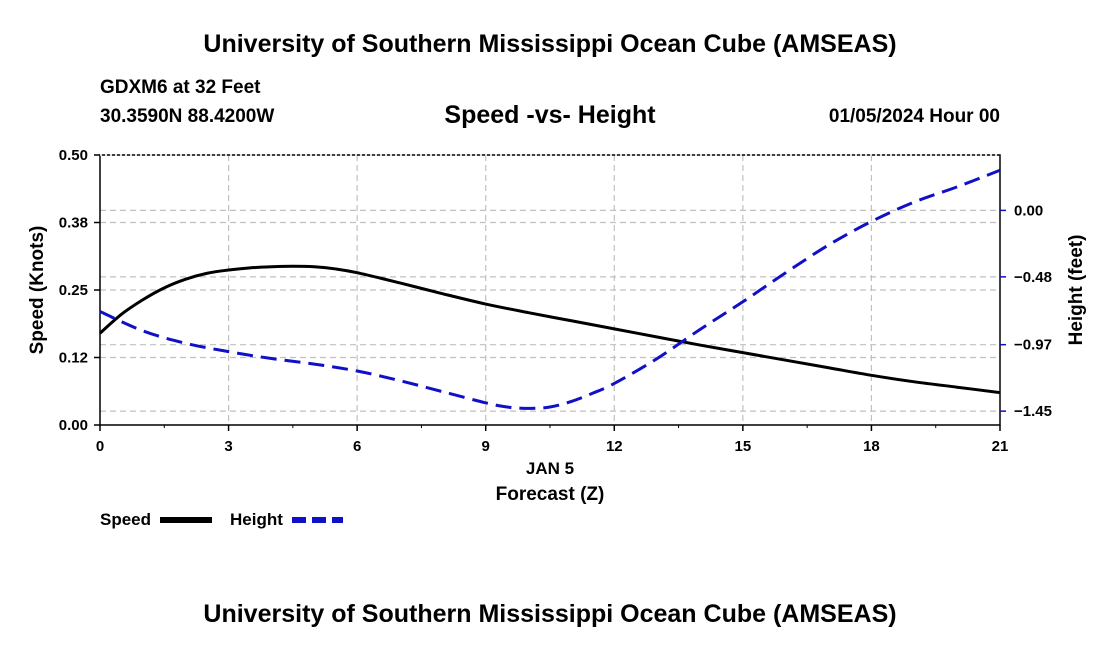 This screenshot has height=650, width=1100. What do you see at coordinates (1033, 277) in the screenshot?
I see `y-right-tick-label: −0.48` at bounding box center [1033, 277].